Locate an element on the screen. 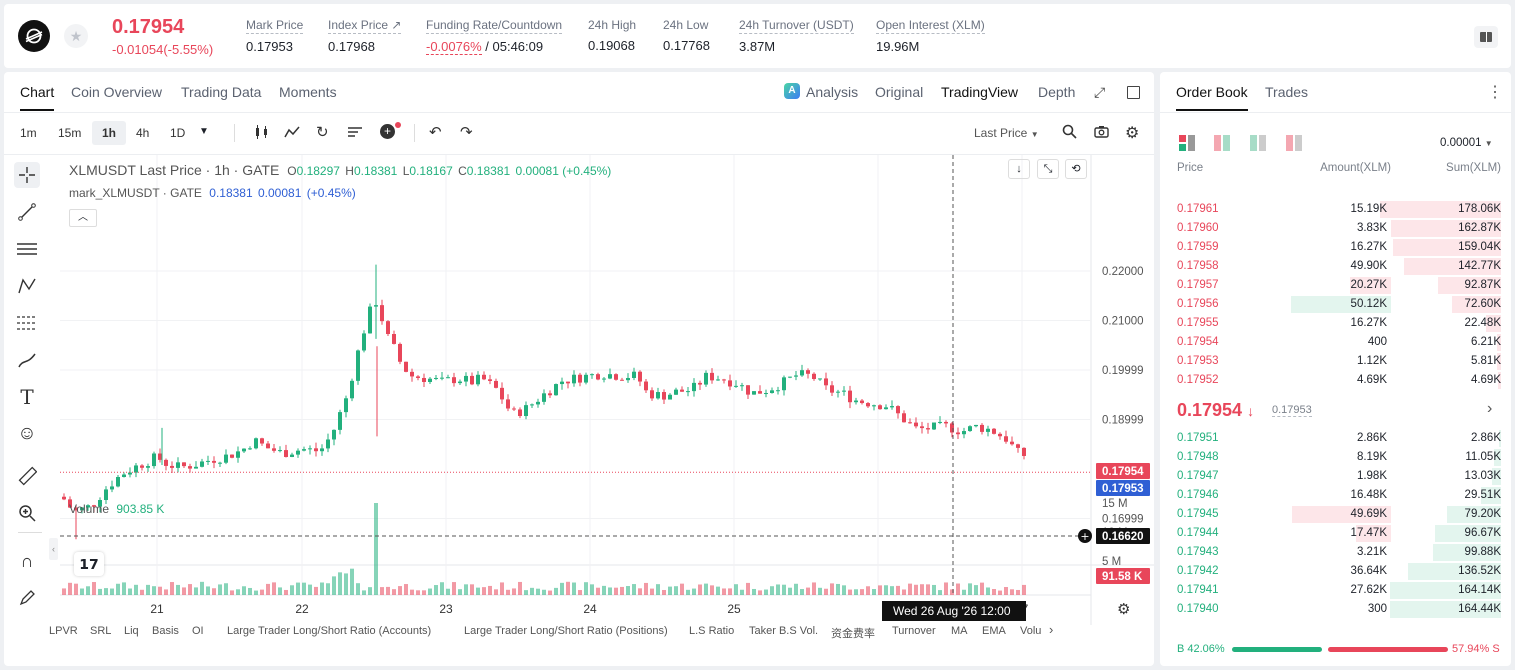  ask-row: 0.17953 1.12K 5.81K is located at coordinates (1335, 361).